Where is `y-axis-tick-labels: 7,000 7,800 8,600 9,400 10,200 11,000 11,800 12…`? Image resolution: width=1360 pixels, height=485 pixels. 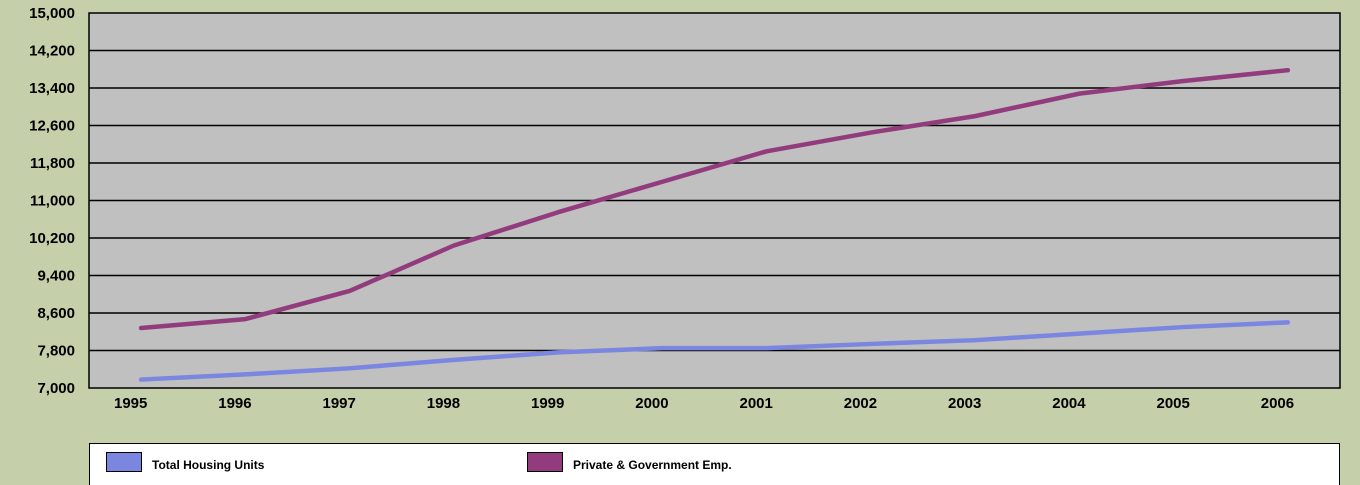
y-axis-tick-labels: 7,000 7,800 8,600 9,400 10,200 11,000 11,800 12… is located at coordinates (52, 201).